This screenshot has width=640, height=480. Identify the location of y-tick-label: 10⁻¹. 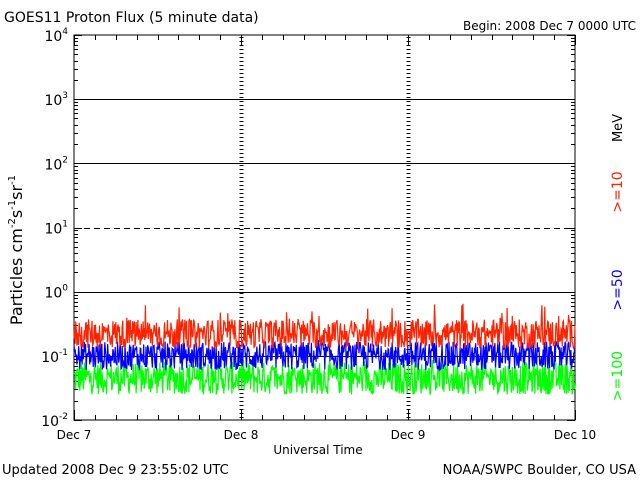
(54, 357).